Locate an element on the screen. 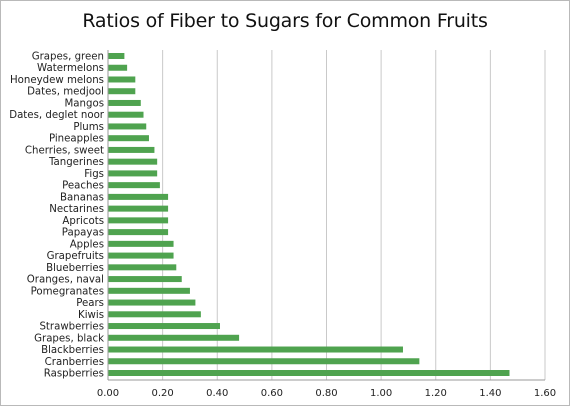  x-tick-label: 1.00 is located at coordinates (381, 393).